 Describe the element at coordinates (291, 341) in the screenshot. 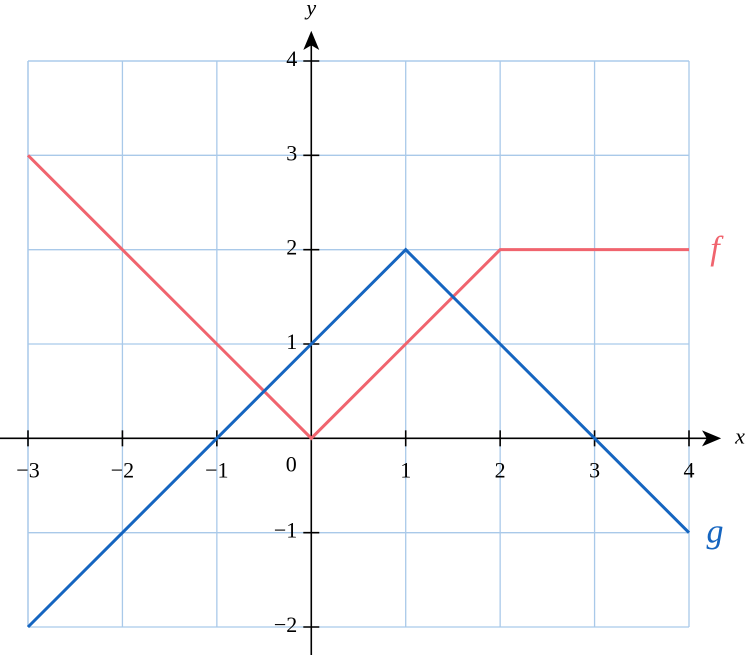

I see `y-tick-label: 1` at that location.